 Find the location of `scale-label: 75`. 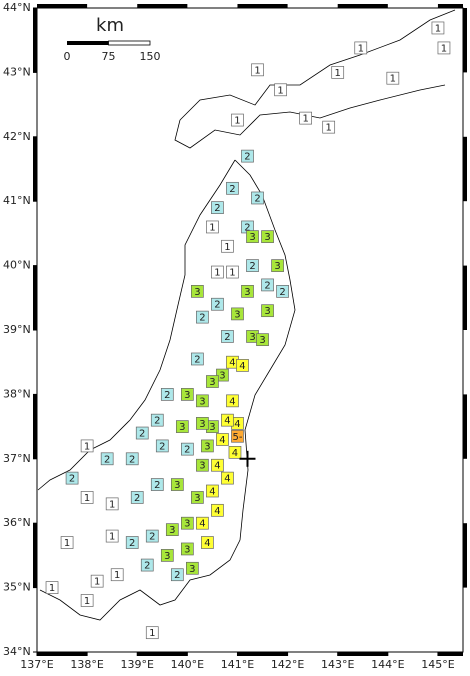

scale-label: 75 is located at coordinates (109, 56).